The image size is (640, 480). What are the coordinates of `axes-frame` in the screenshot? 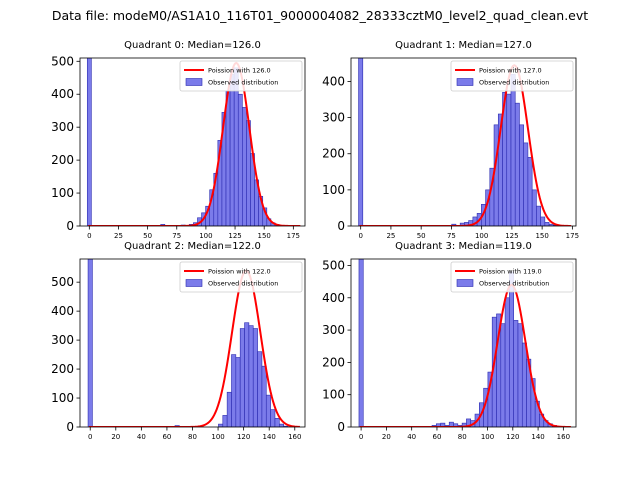 It's located at (463, 343).